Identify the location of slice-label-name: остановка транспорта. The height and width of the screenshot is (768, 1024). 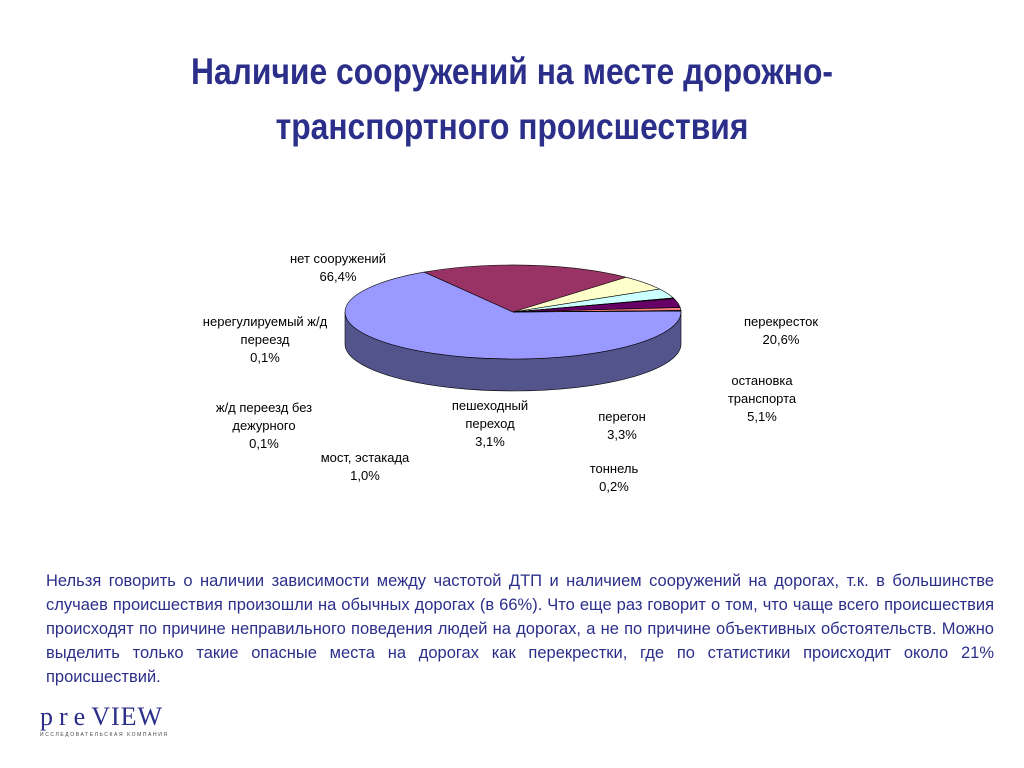
(762, 389).